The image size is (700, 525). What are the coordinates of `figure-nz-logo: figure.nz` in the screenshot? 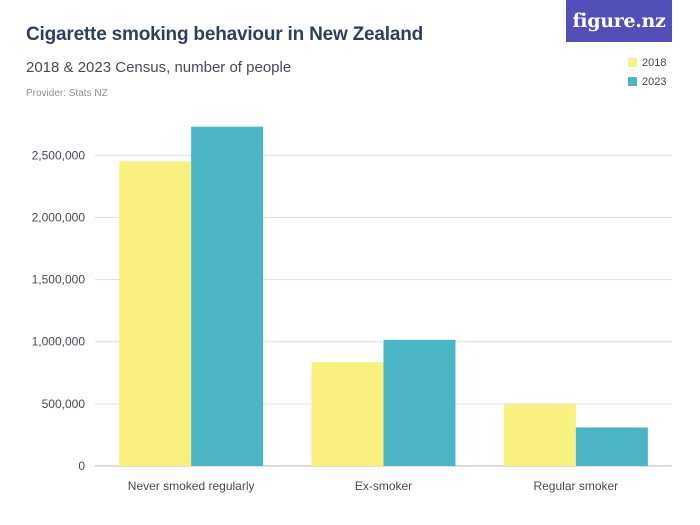 It's located at (619, 21).